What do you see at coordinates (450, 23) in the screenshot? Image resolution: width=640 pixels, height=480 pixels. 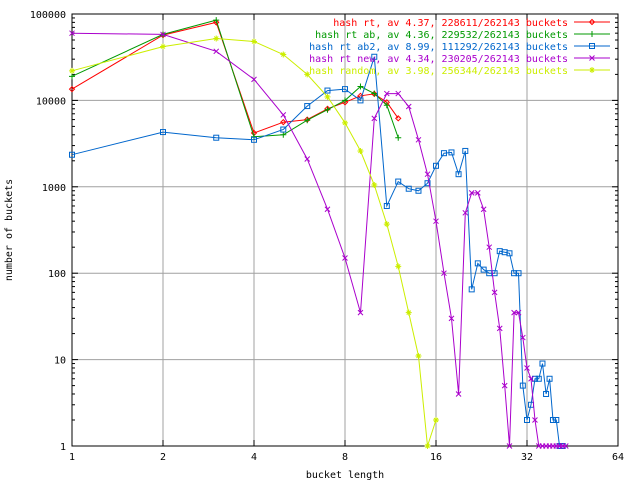 I see `legend-label: hash rt, av 4.37, 228611/262143 buckets` at bounding box center [450, 23].